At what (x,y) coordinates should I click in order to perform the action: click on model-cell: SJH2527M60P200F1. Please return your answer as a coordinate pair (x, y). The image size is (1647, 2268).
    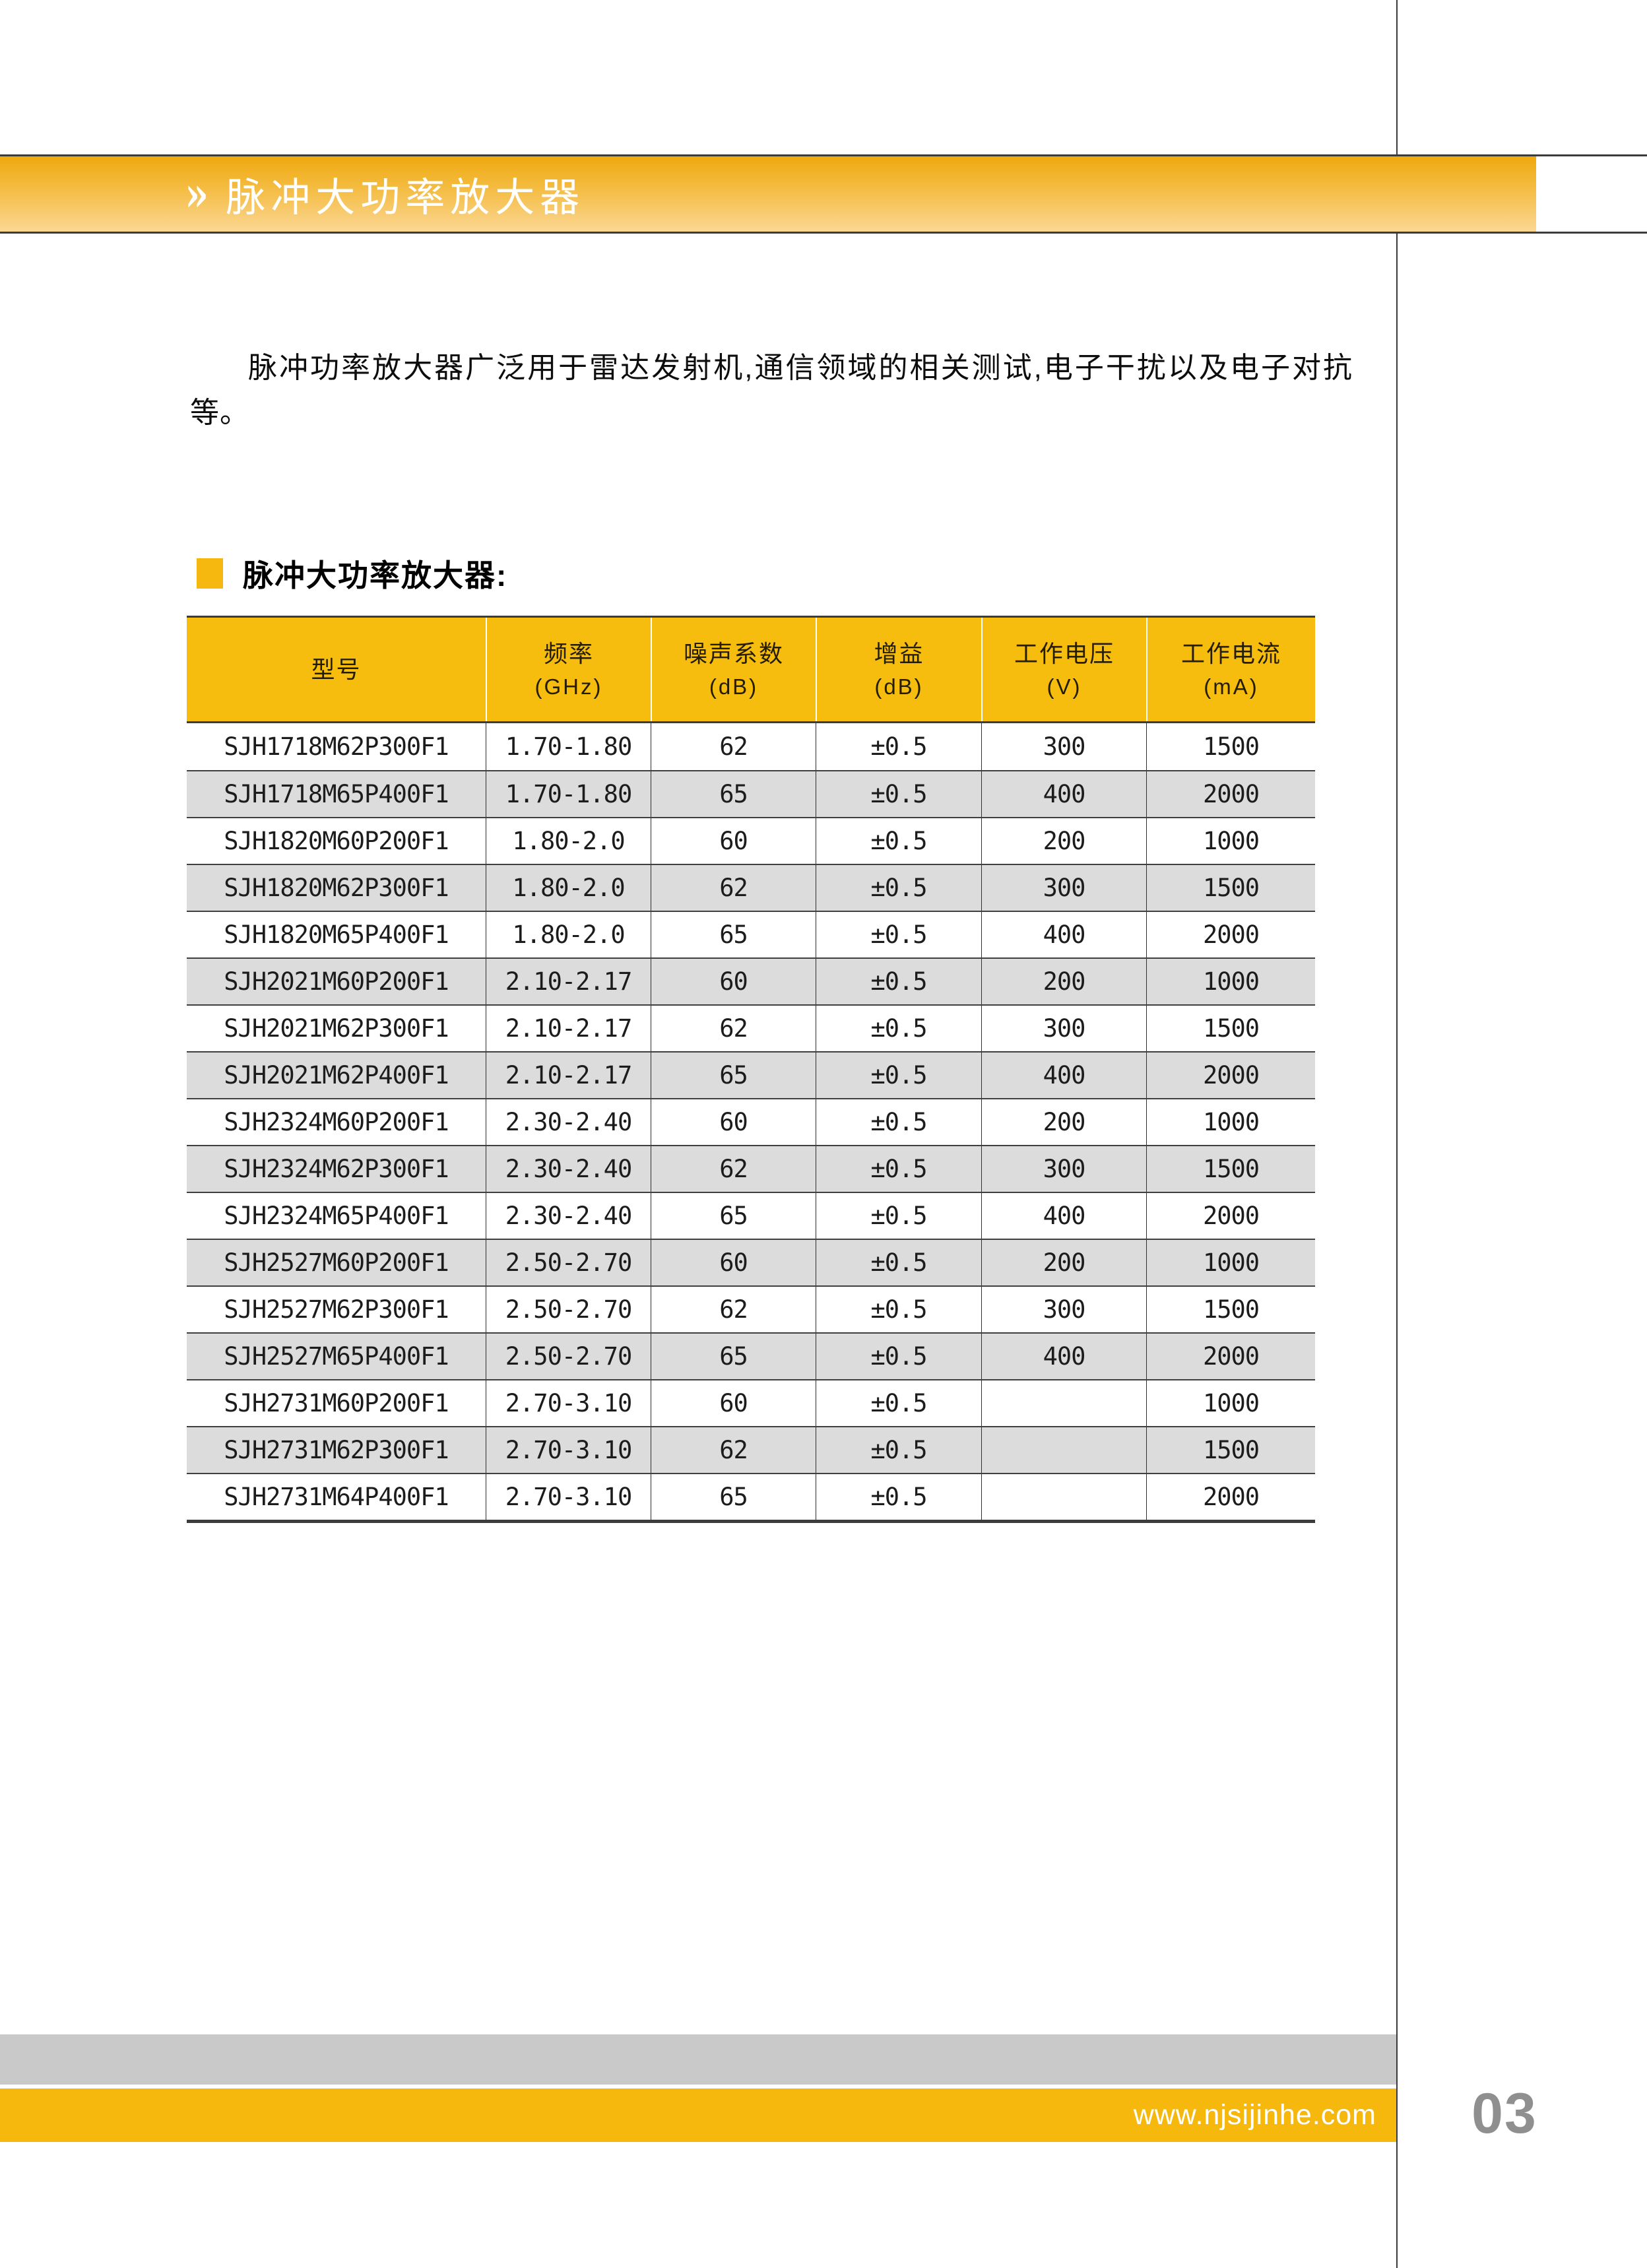
    Looking at the image, I should click on (337, 1263).